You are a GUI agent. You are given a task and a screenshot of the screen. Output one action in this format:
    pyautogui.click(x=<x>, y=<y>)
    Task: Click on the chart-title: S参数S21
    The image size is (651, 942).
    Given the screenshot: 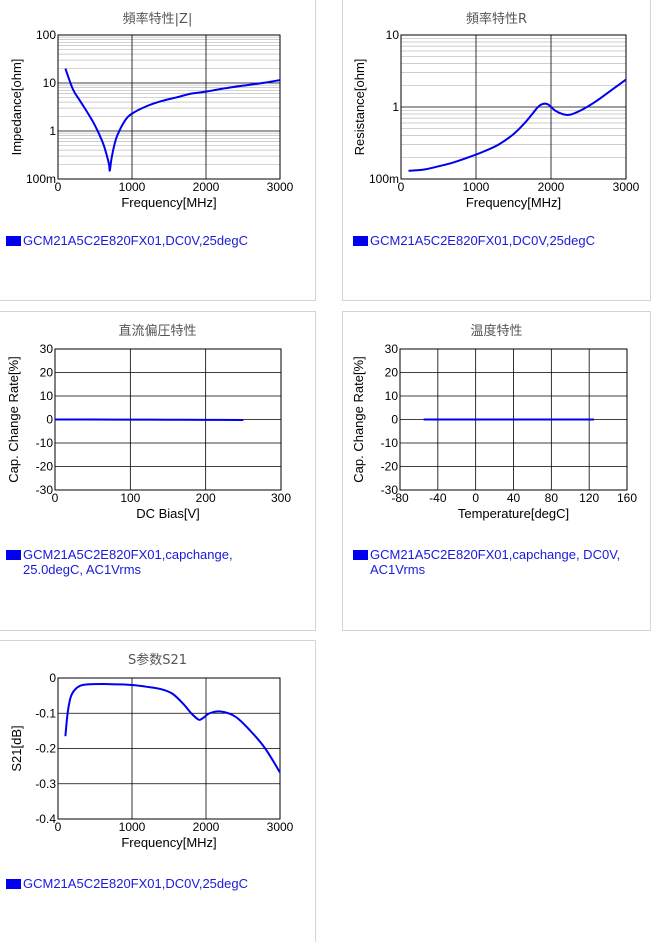 What is the action you would take?
    pyautogui.click(x=157, y=660)
    